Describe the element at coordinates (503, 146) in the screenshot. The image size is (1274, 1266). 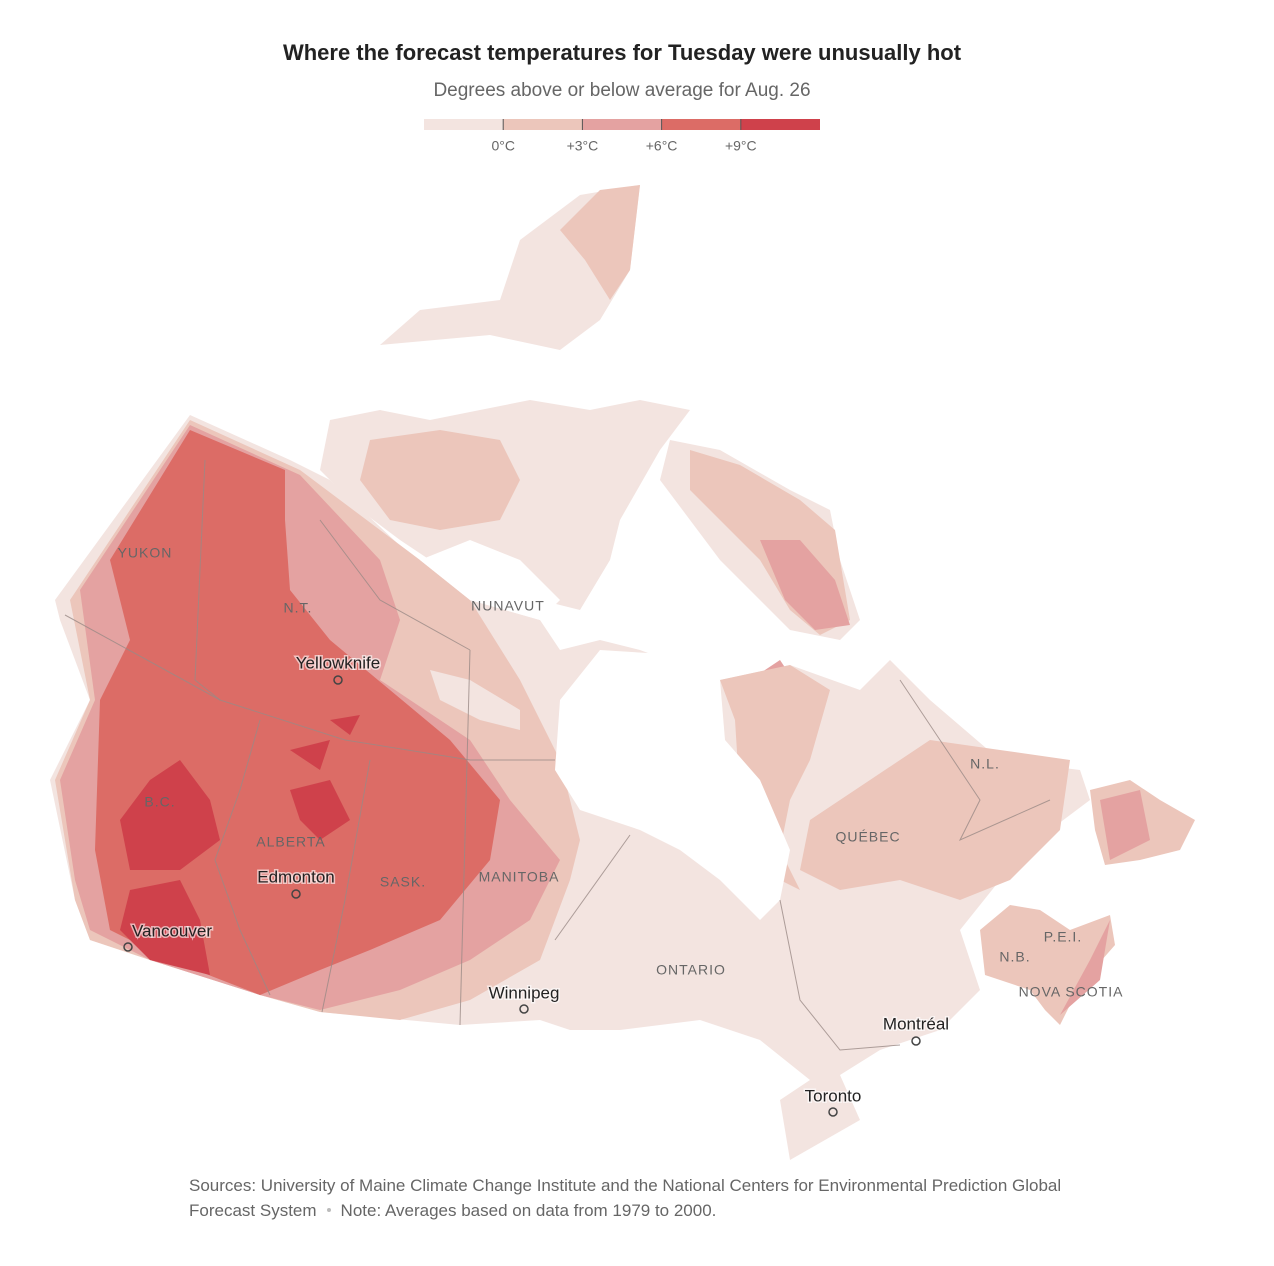
I see `legend-tick-label: 0°C` at that location.